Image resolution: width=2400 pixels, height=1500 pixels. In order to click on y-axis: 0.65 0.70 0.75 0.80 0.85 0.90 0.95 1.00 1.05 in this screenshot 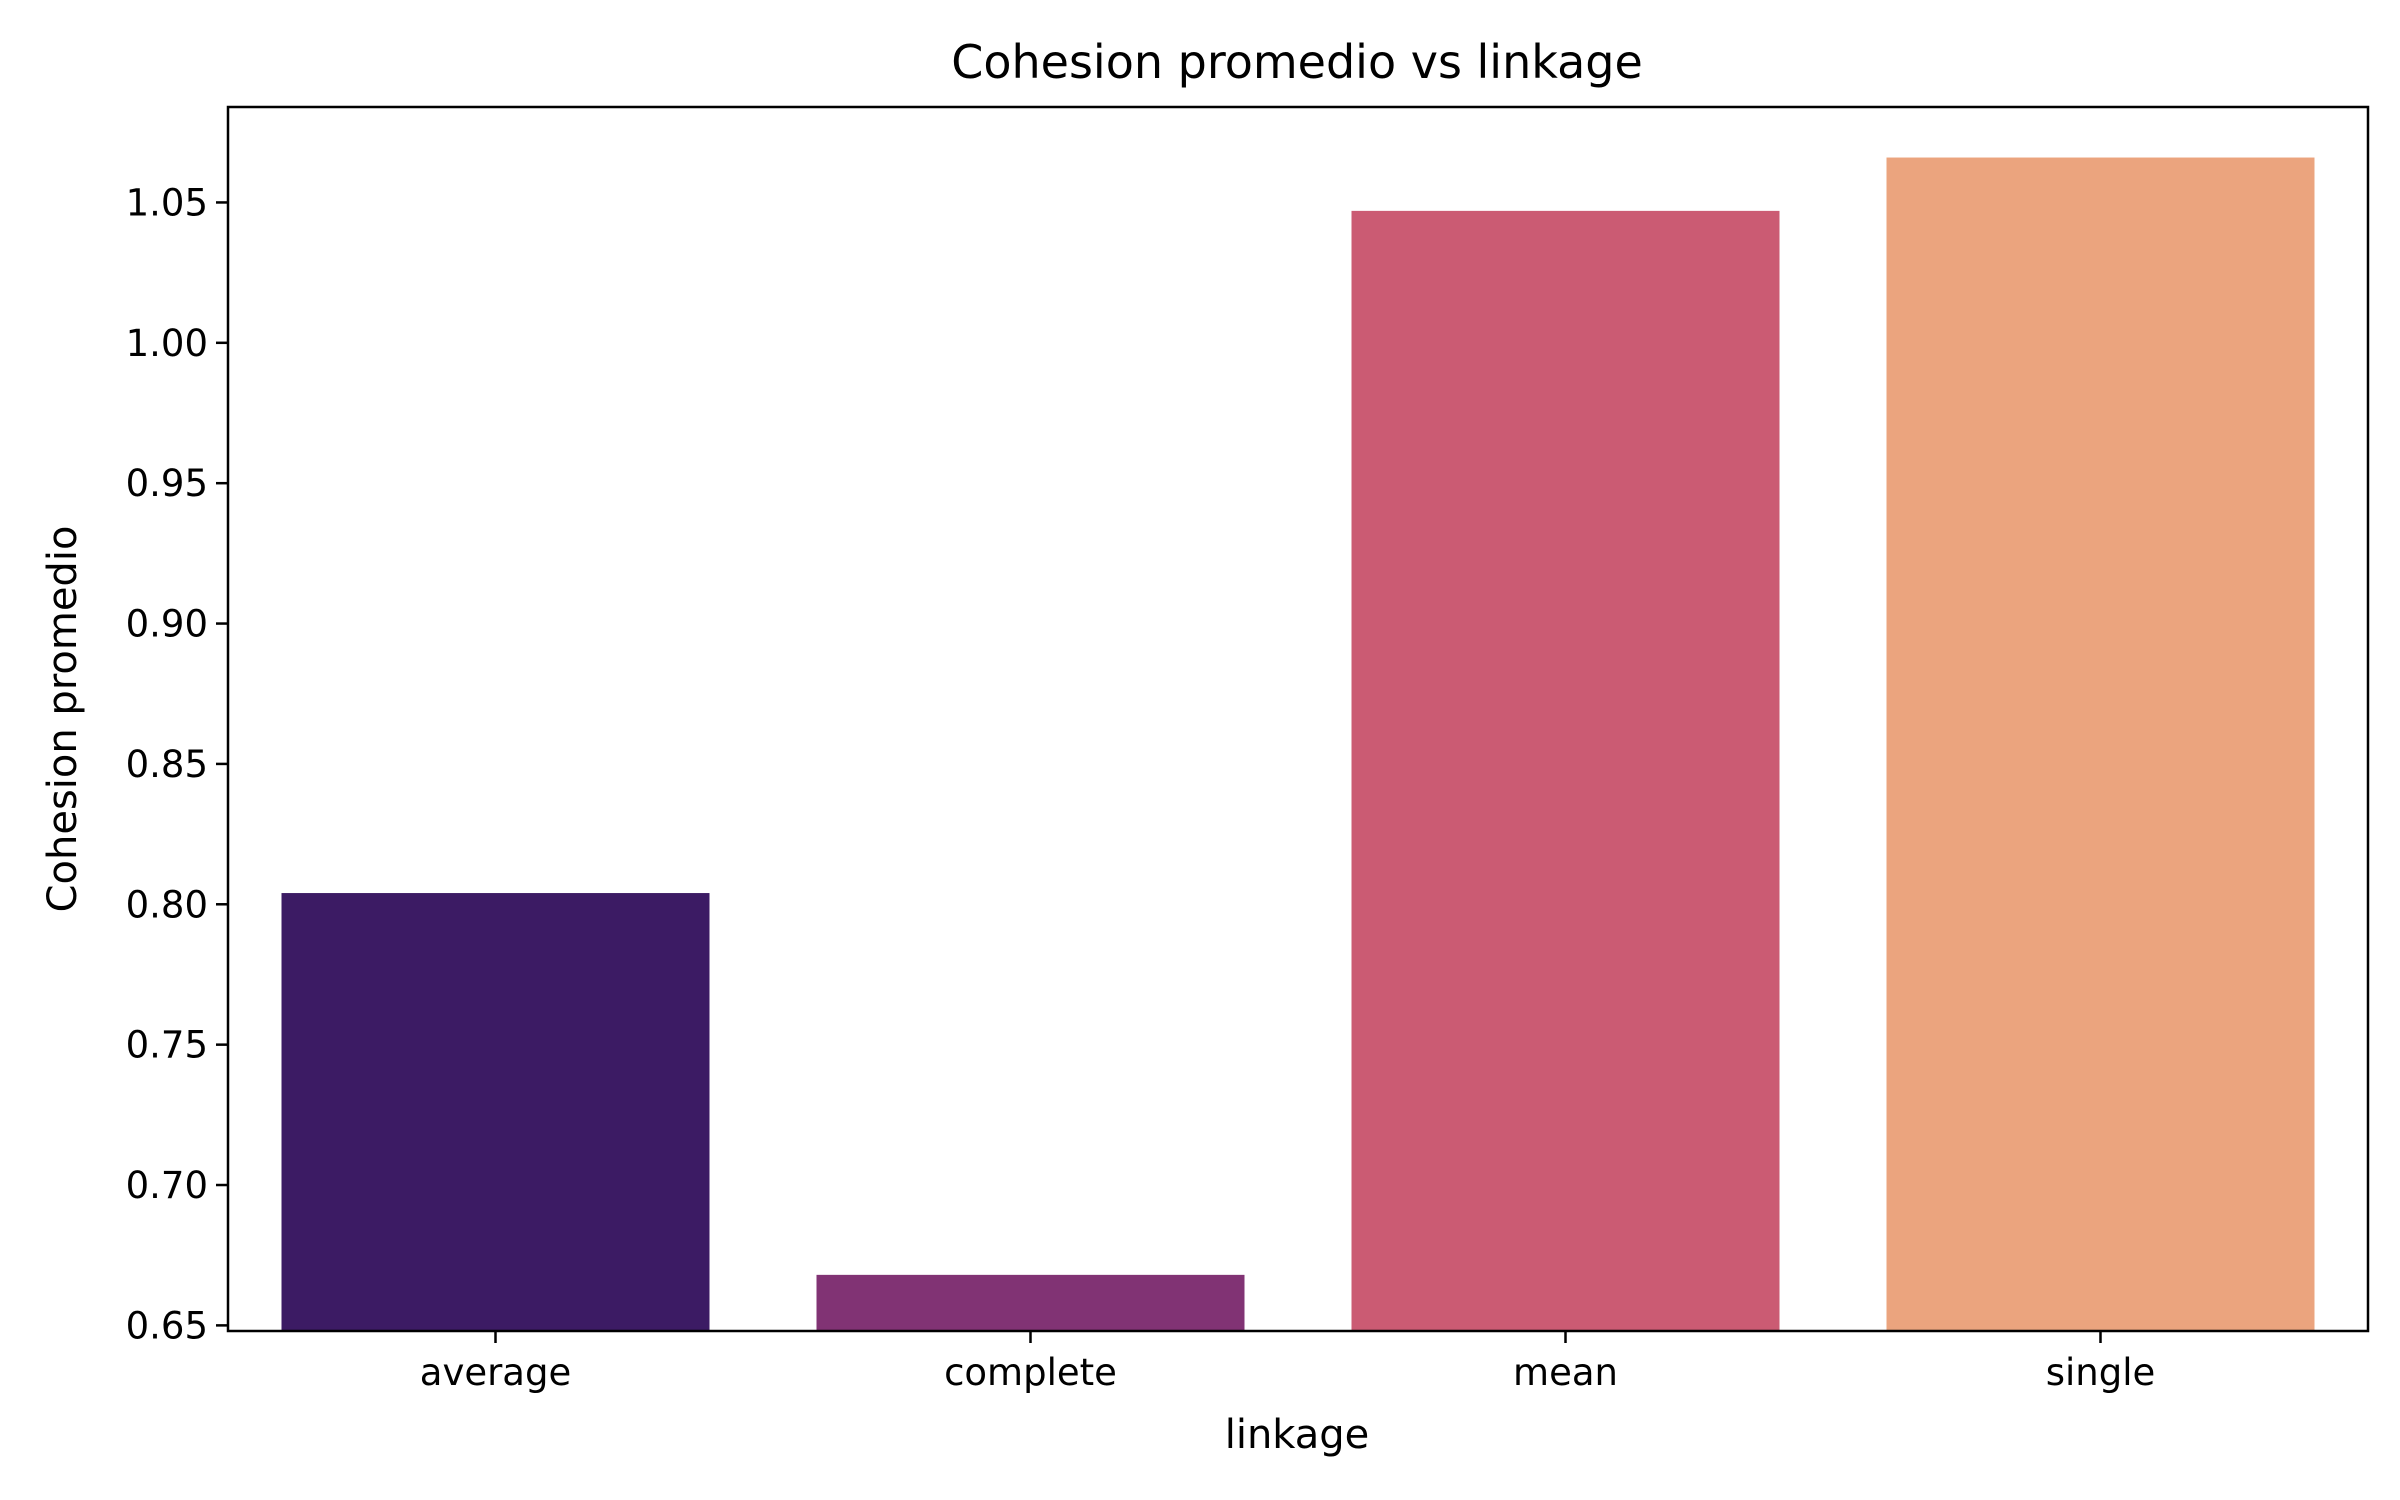, I will do `click(177, 764)`.